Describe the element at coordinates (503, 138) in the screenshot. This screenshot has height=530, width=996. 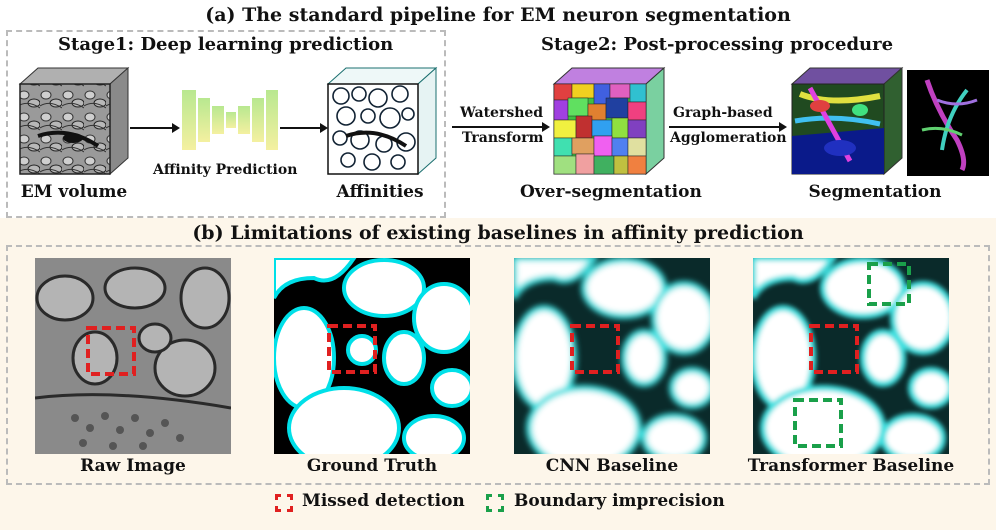
I see `watershed-label-2: Transform` at that location.